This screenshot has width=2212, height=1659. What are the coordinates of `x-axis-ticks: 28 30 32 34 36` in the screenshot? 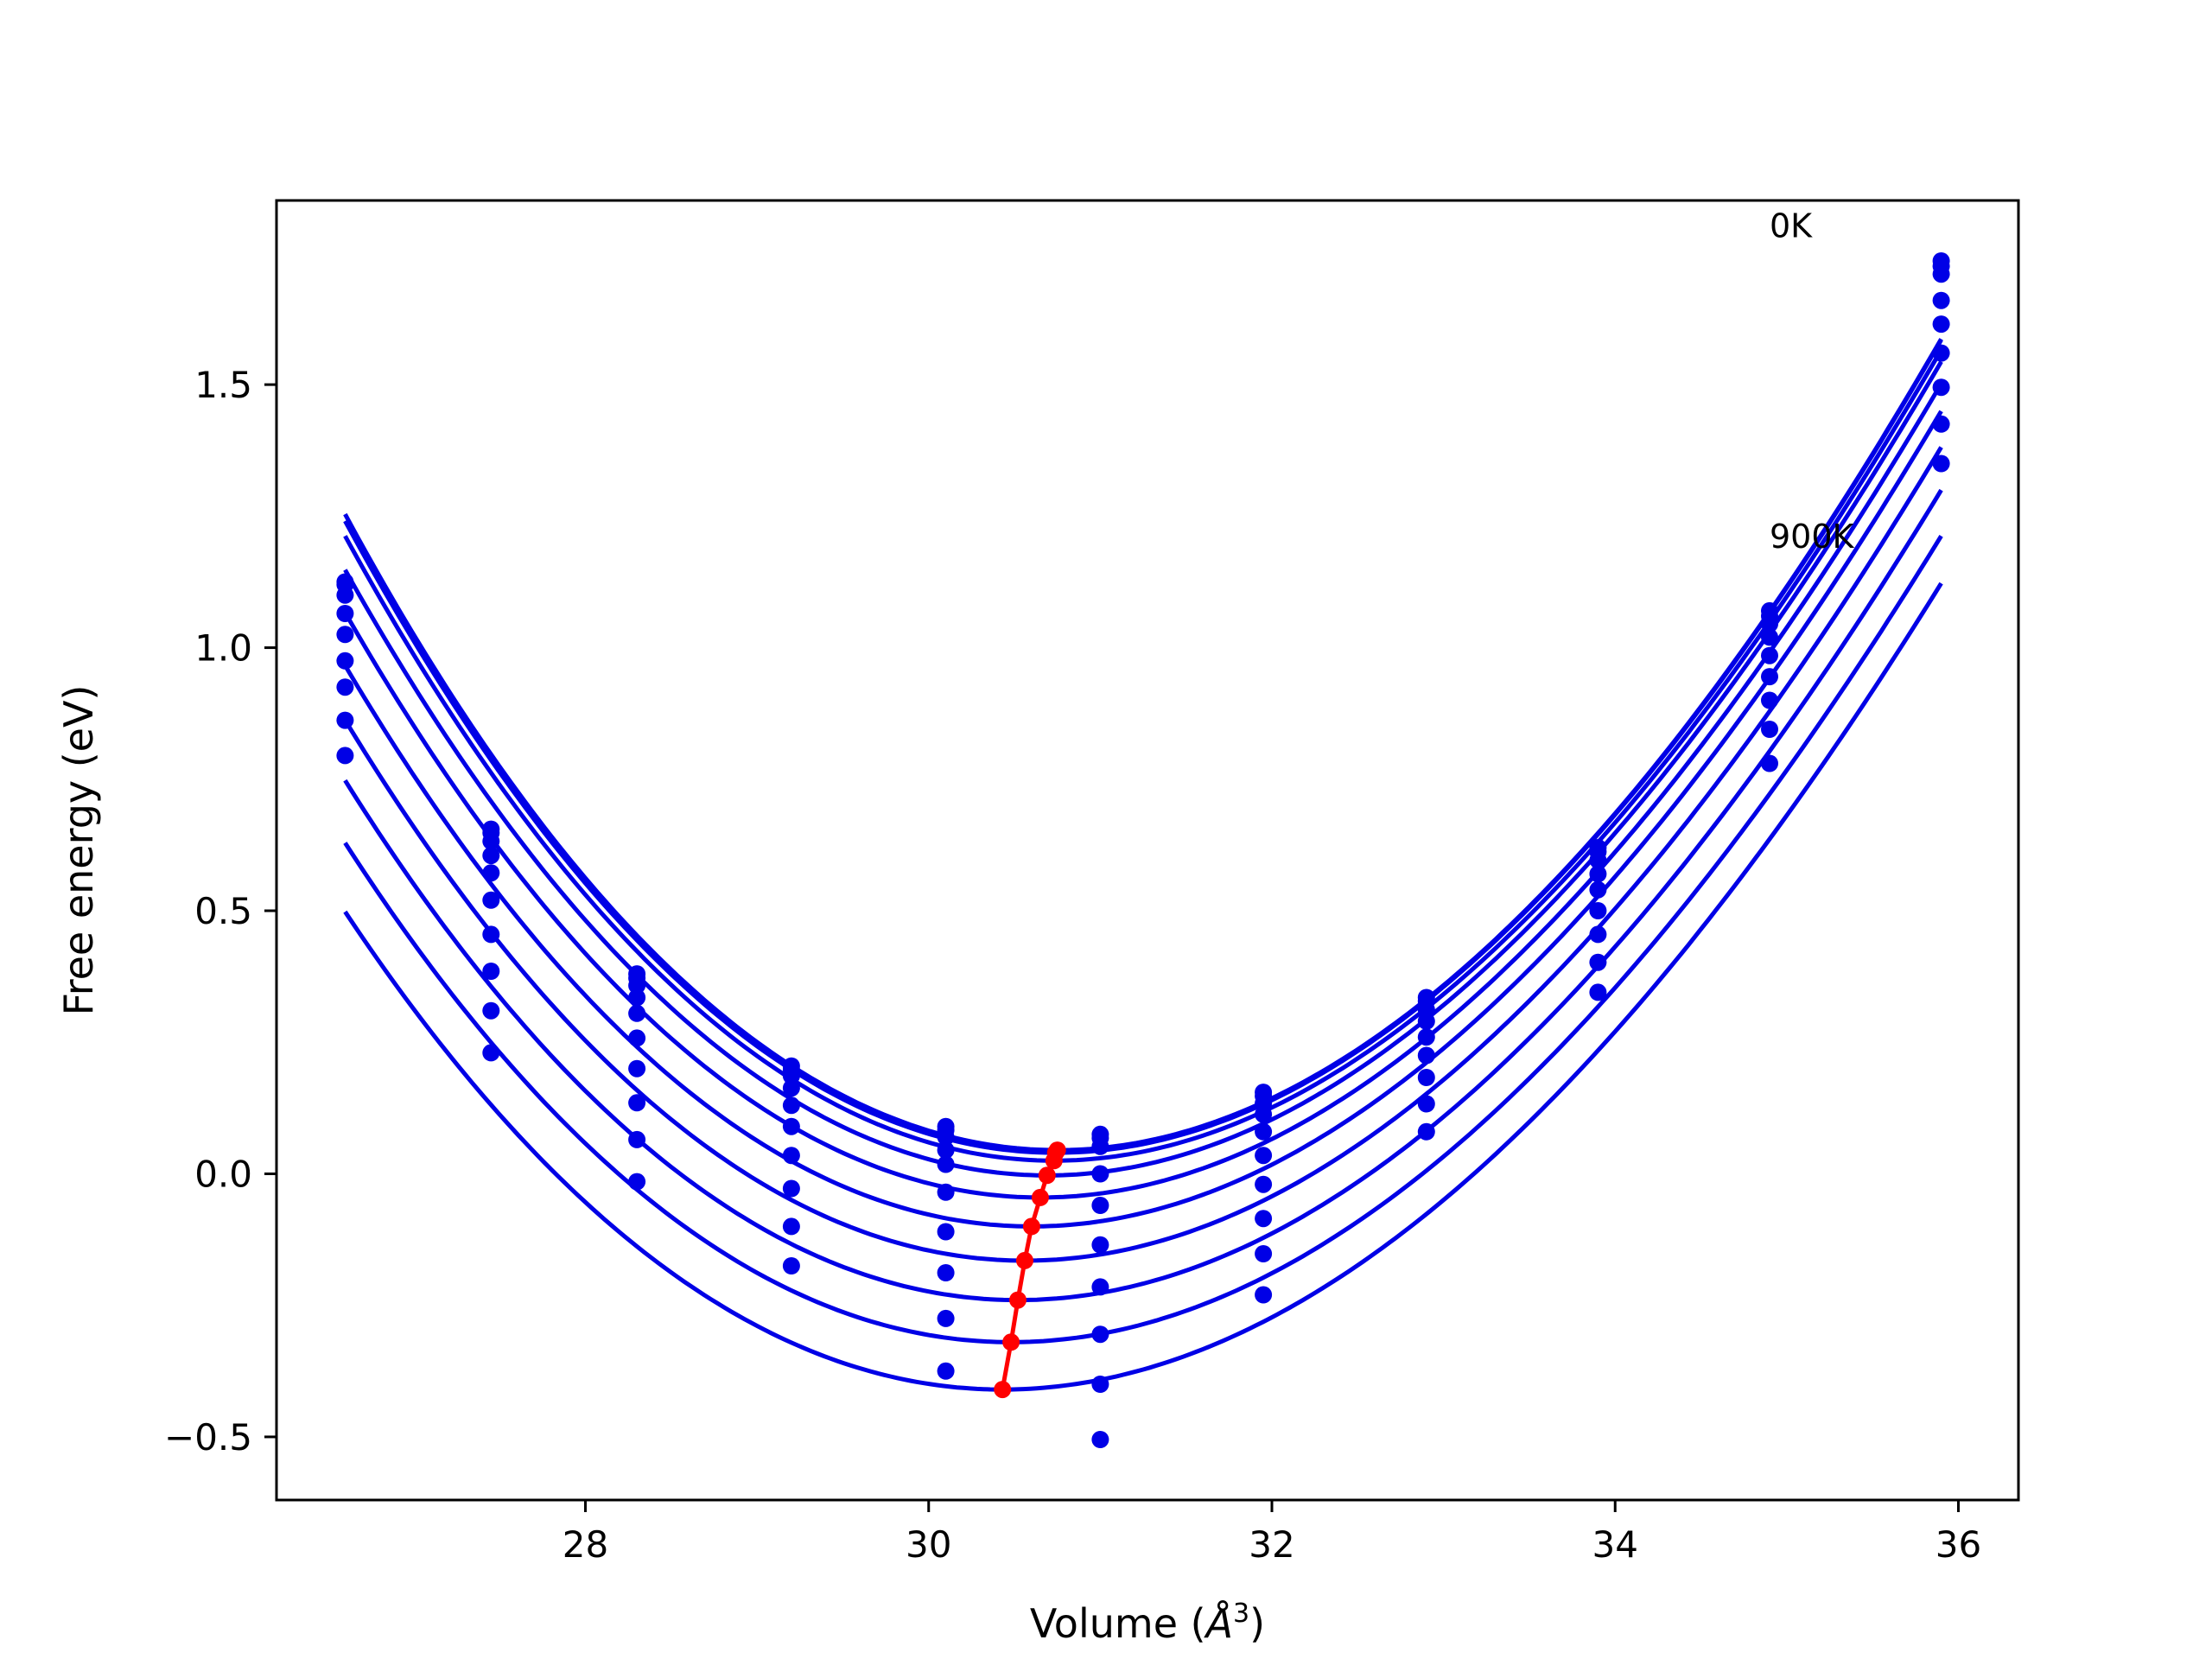 It's located at (1272, 1533).